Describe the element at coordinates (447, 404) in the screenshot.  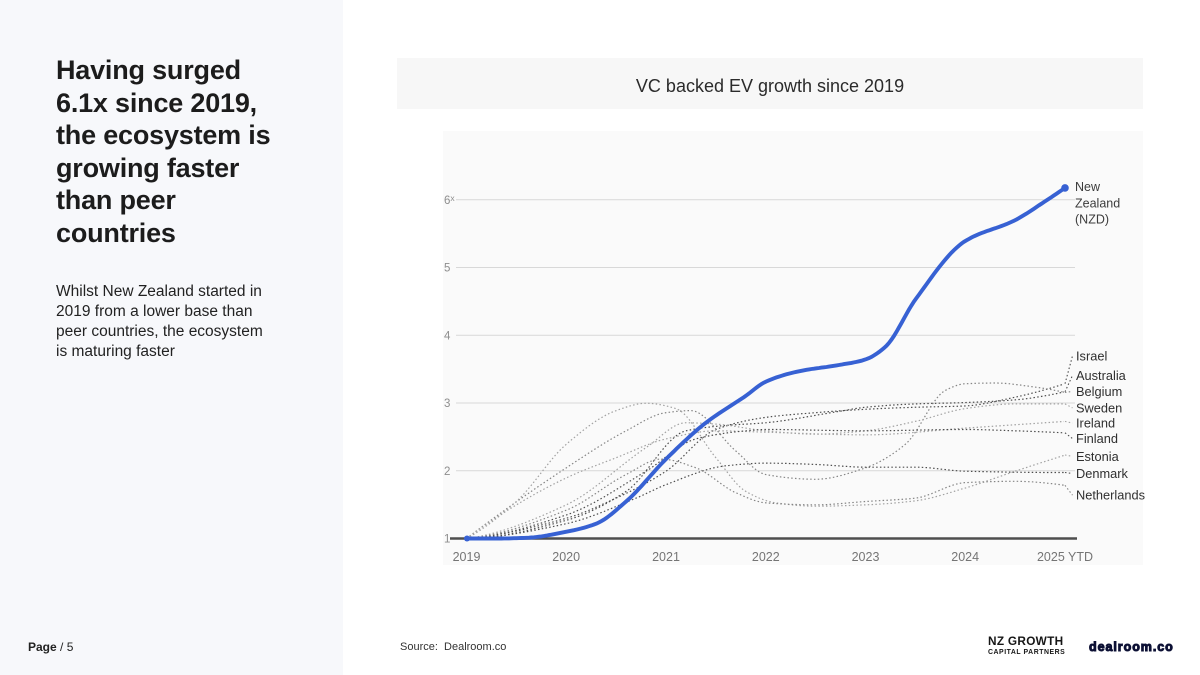
I see `svg-text: 3` at that location.